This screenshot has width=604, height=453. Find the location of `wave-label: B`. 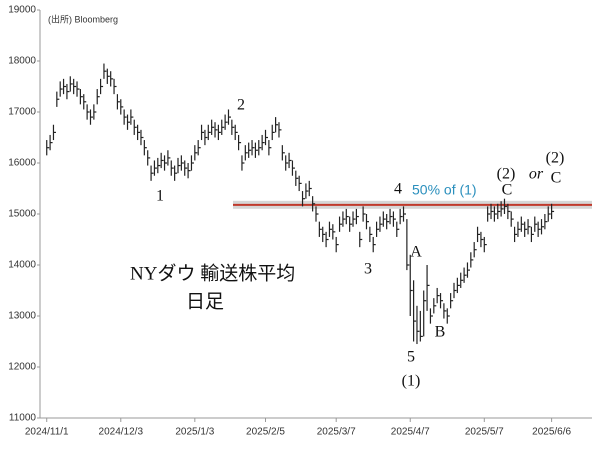

wave-label: B is located at coordinates (440, 332).